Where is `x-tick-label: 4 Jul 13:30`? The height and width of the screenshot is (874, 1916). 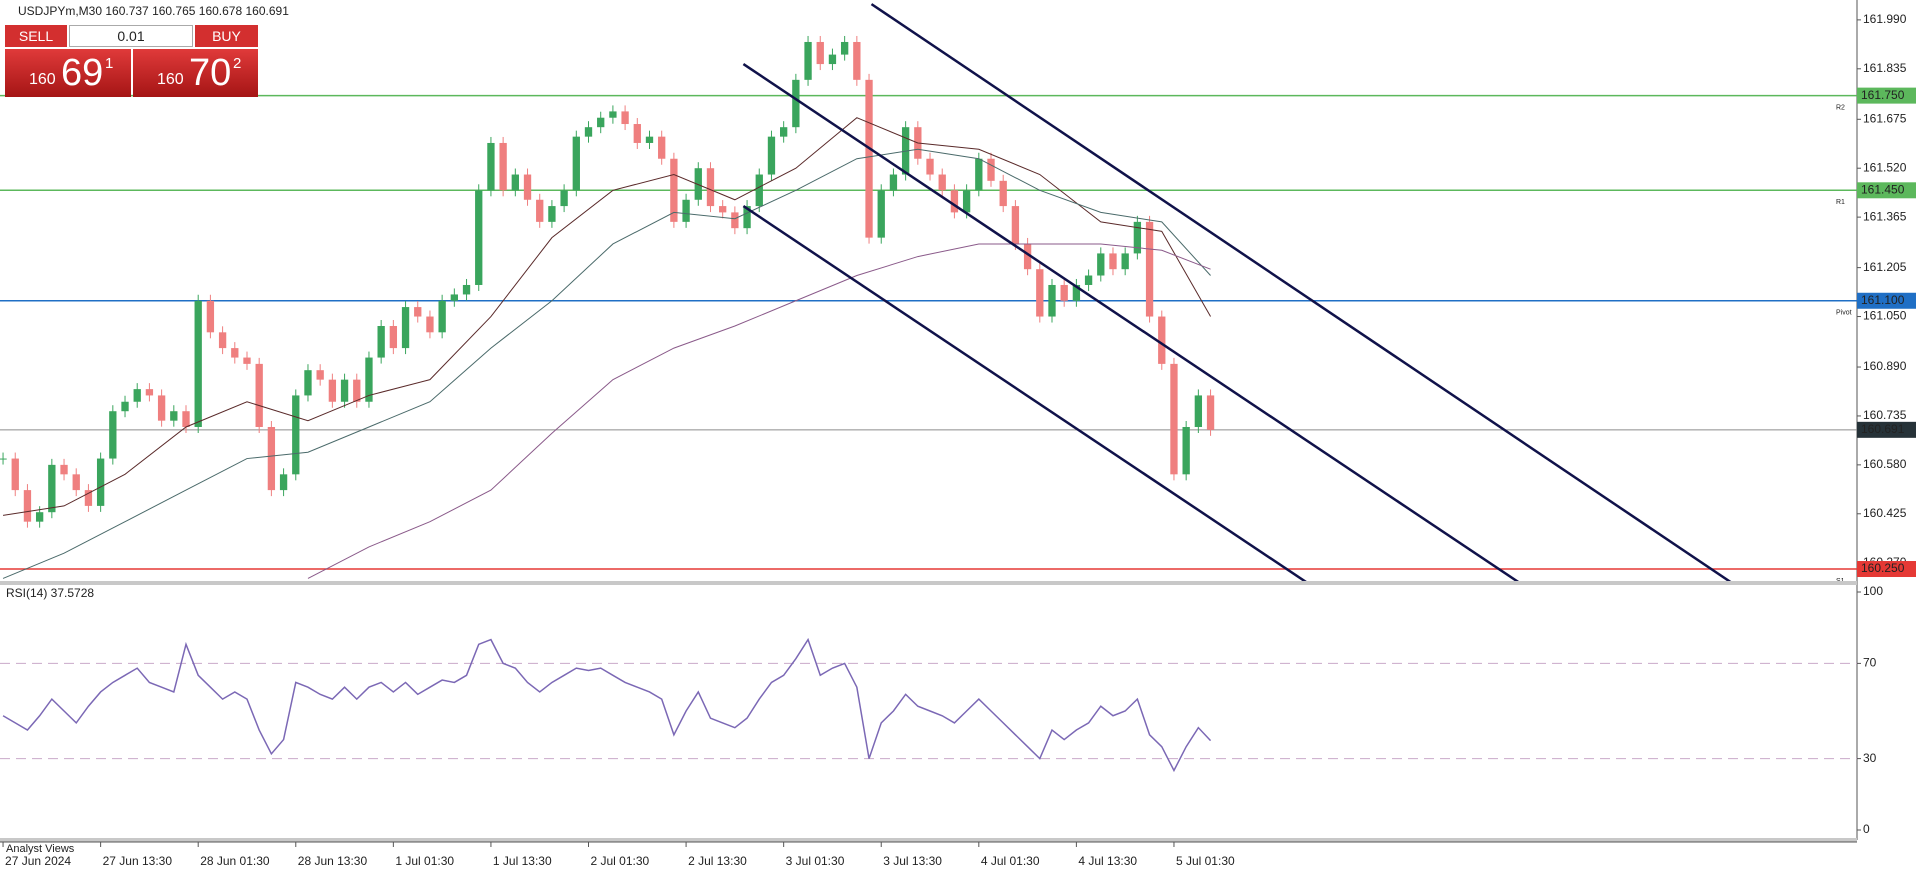
x-tick-label: 4 Jul 13:30 is located at coordinates (1107, 861).